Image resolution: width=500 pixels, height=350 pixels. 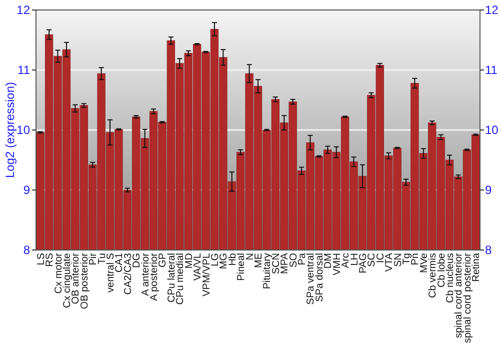 What do you see at coordinates (259, 260) in the screenshot?
I see `x-tick-label: ME` at bounding box center [259, 260].